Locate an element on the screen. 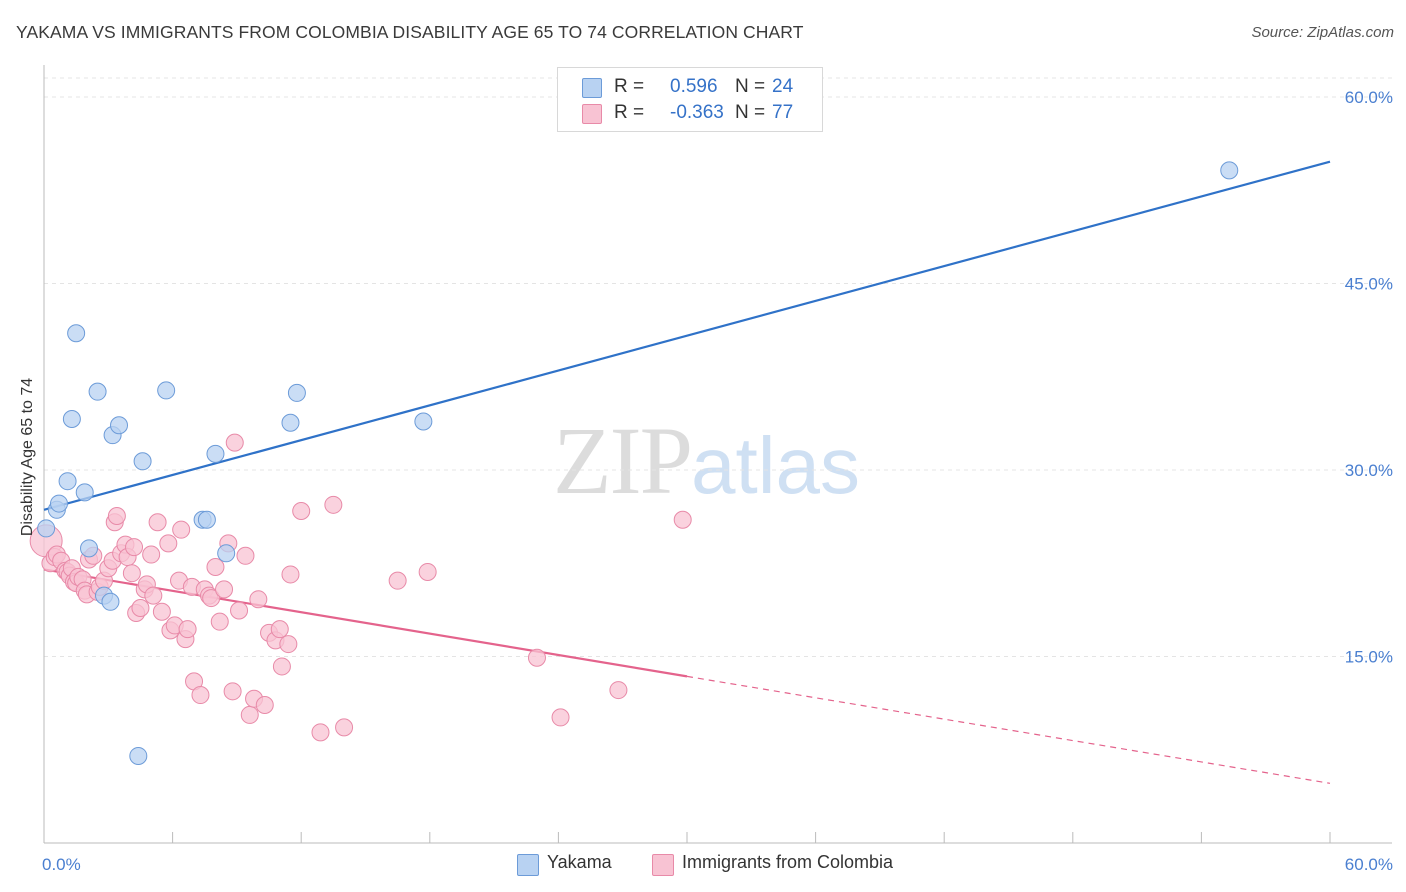 The image size is (1406, 892). bottom-legend-swatch-yakama is located at coordinates (528, 865).